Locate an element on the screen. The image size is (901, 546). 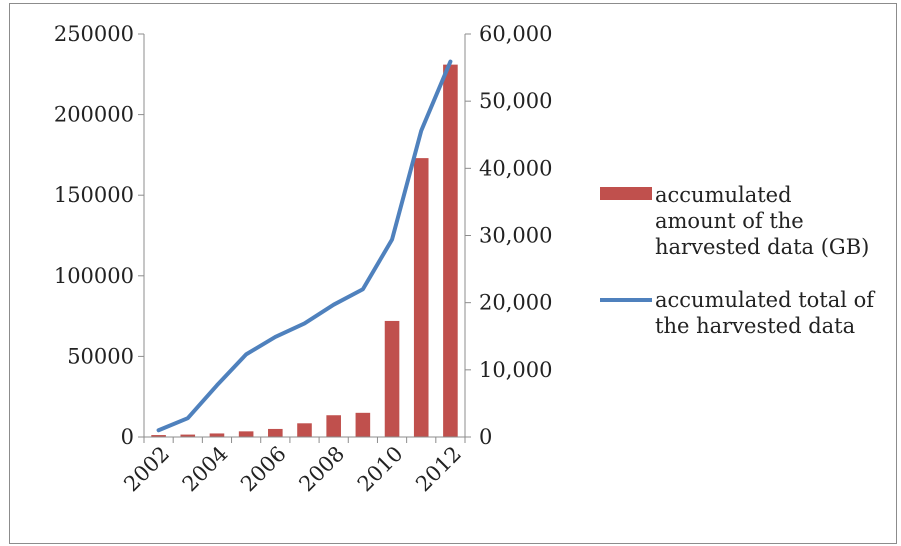
bar-2004 is located at coordinates (217, 435).